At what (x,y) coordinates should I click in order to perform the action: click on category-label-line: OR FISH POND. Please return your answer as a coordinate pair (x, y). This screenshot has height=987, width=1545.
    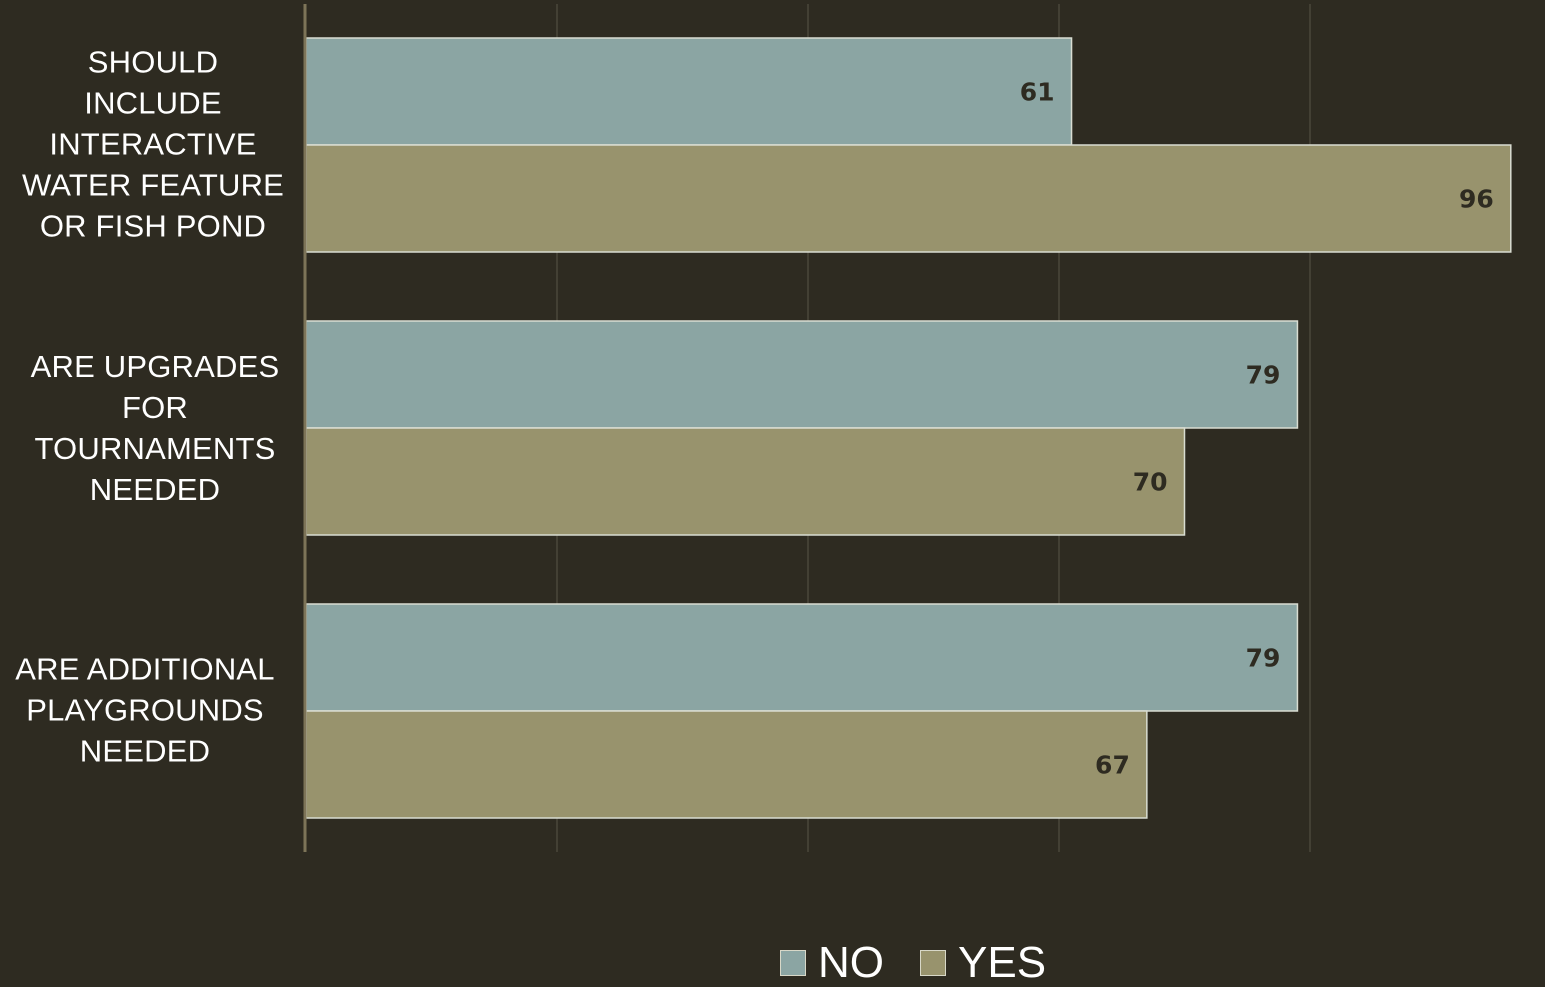
    Looking at the image, I should click on (153, 226).